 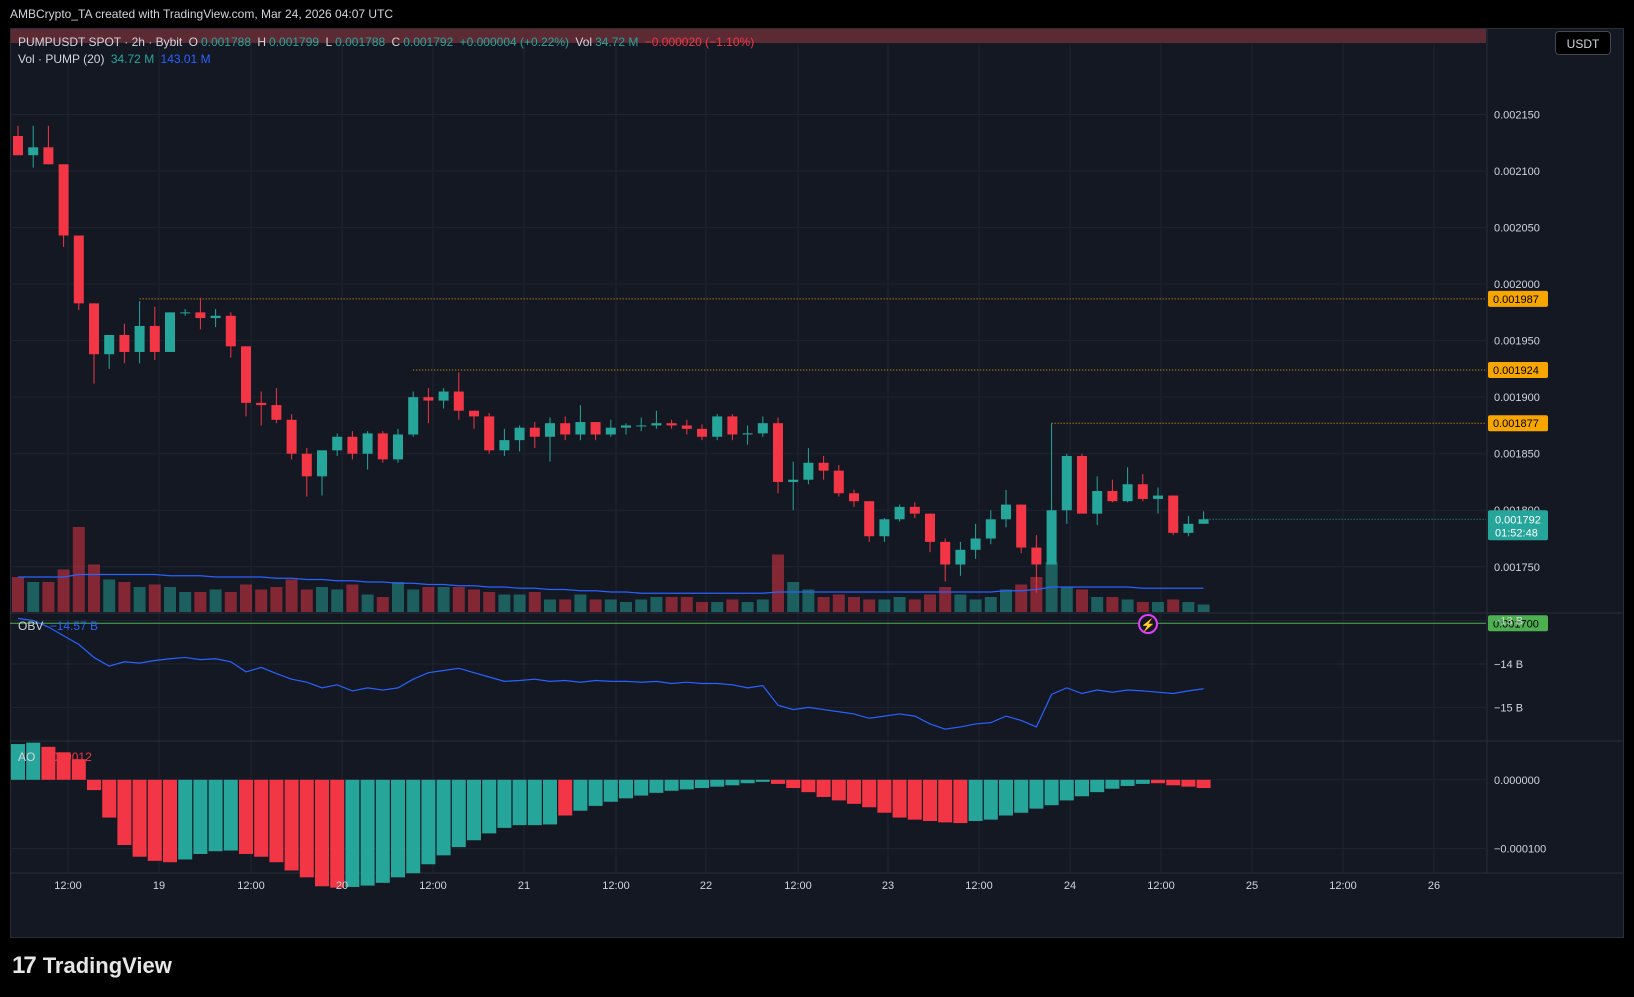 What do you see at coordinates (92, 966) in the screenshot?
I see `tradingview-logo: 17 TradingView` at bounding box center [92, 966].